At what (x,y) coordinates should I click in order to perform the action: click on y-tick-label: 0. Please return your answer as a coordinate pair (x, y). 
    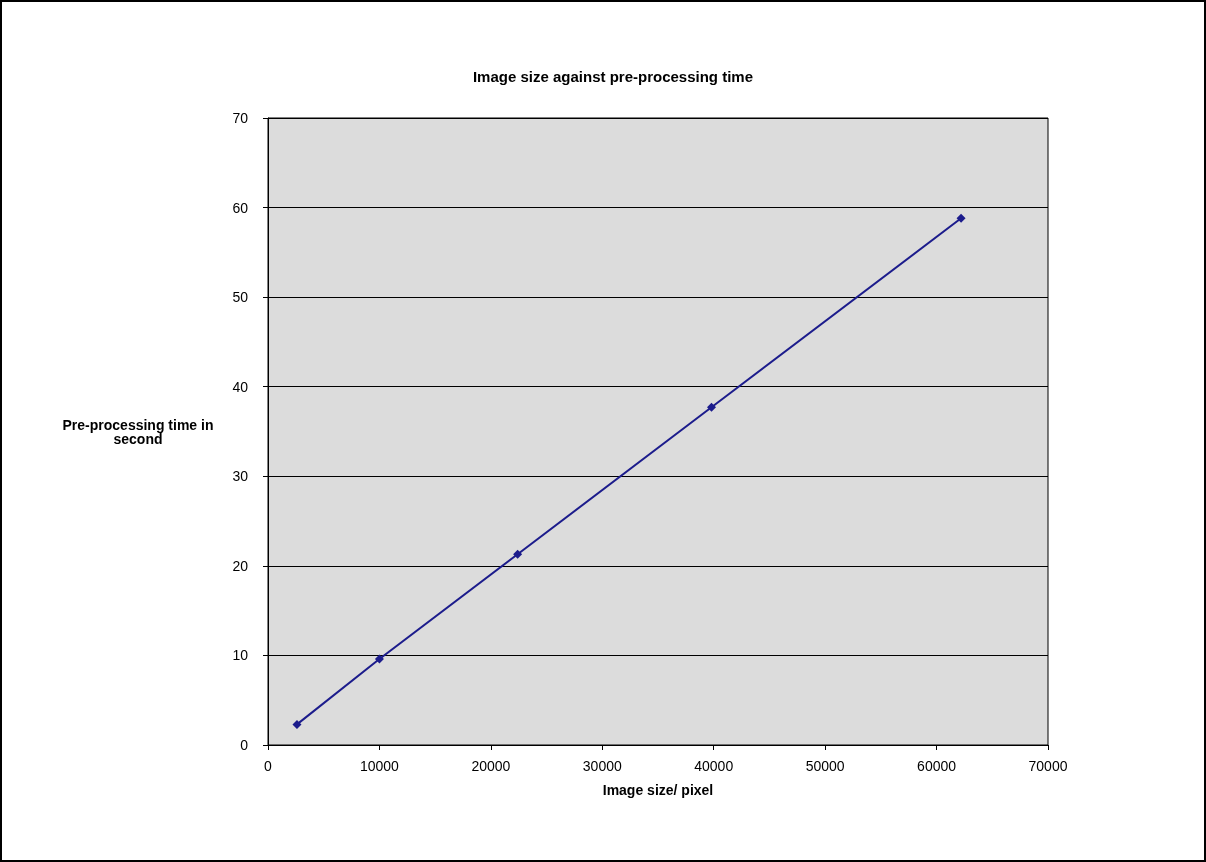
    Looking at the image, I should click on (244, 745).